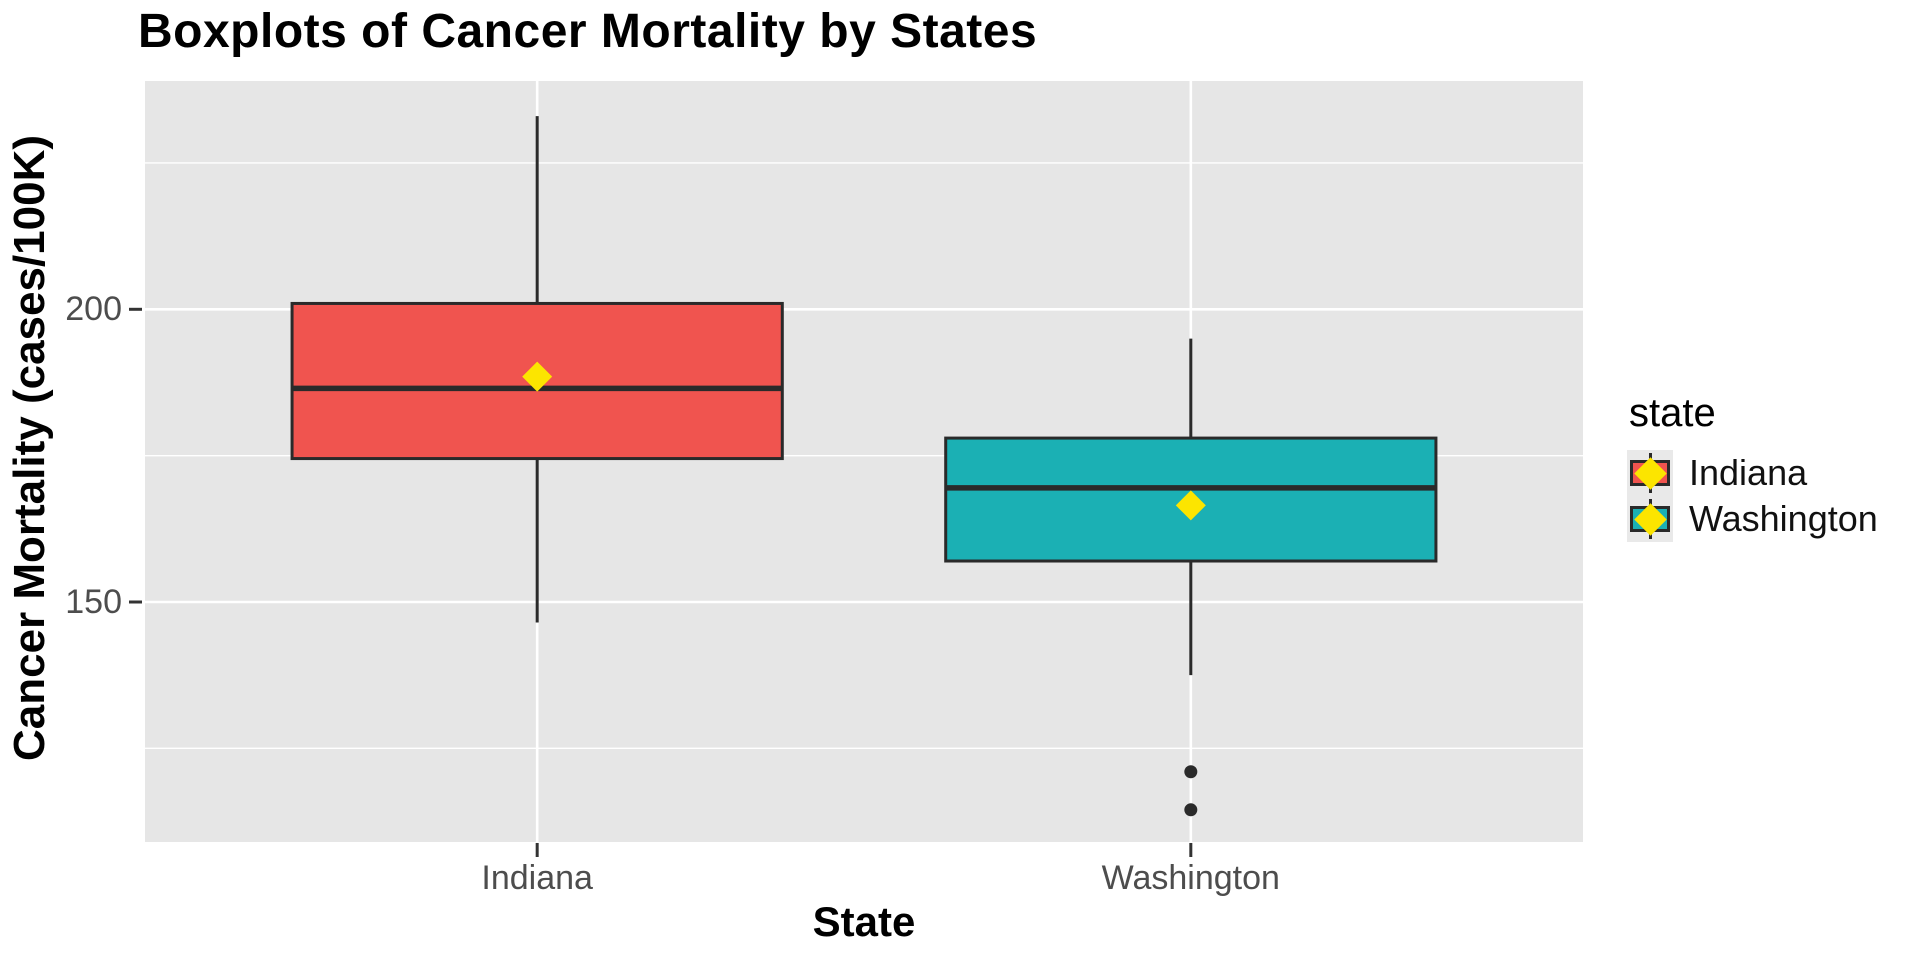 Image resolution: width=1920 pixels, height=960 pixels. What do you see at coordinates (1783, 518) in the screenshot?
I see `legend-label: Washington` at bounding box center [1783, 518].